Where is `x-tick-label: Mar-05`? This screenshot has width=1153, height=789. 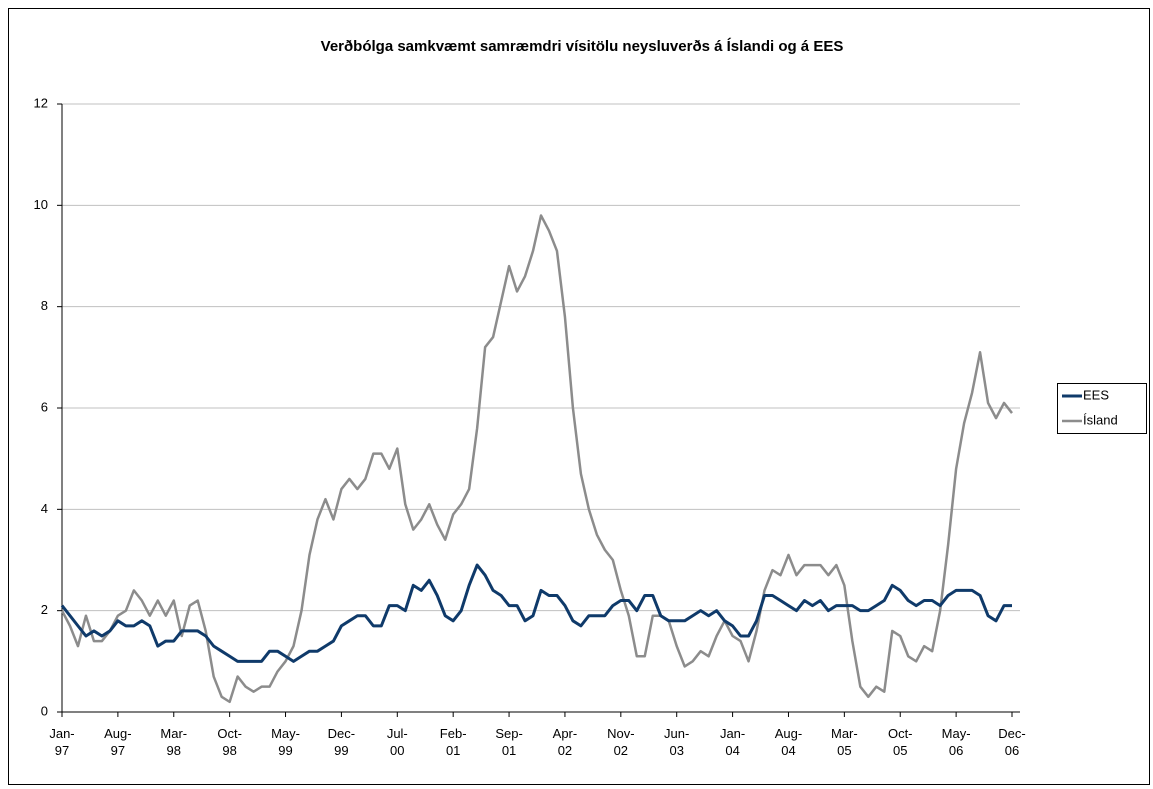 x-tick-label: Mar-05 is located at coordinates (844, 742).